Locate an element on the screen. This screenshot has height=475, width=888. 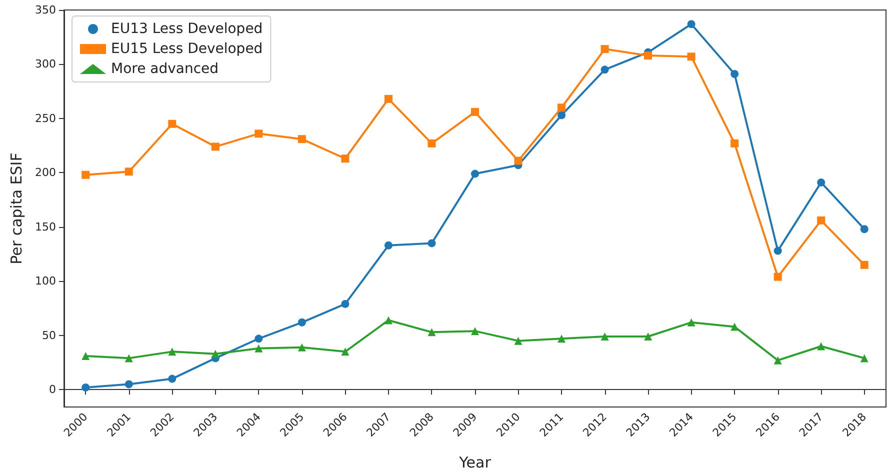
legend-label: EU15 Less Developed is located at coordinates (187, 49).